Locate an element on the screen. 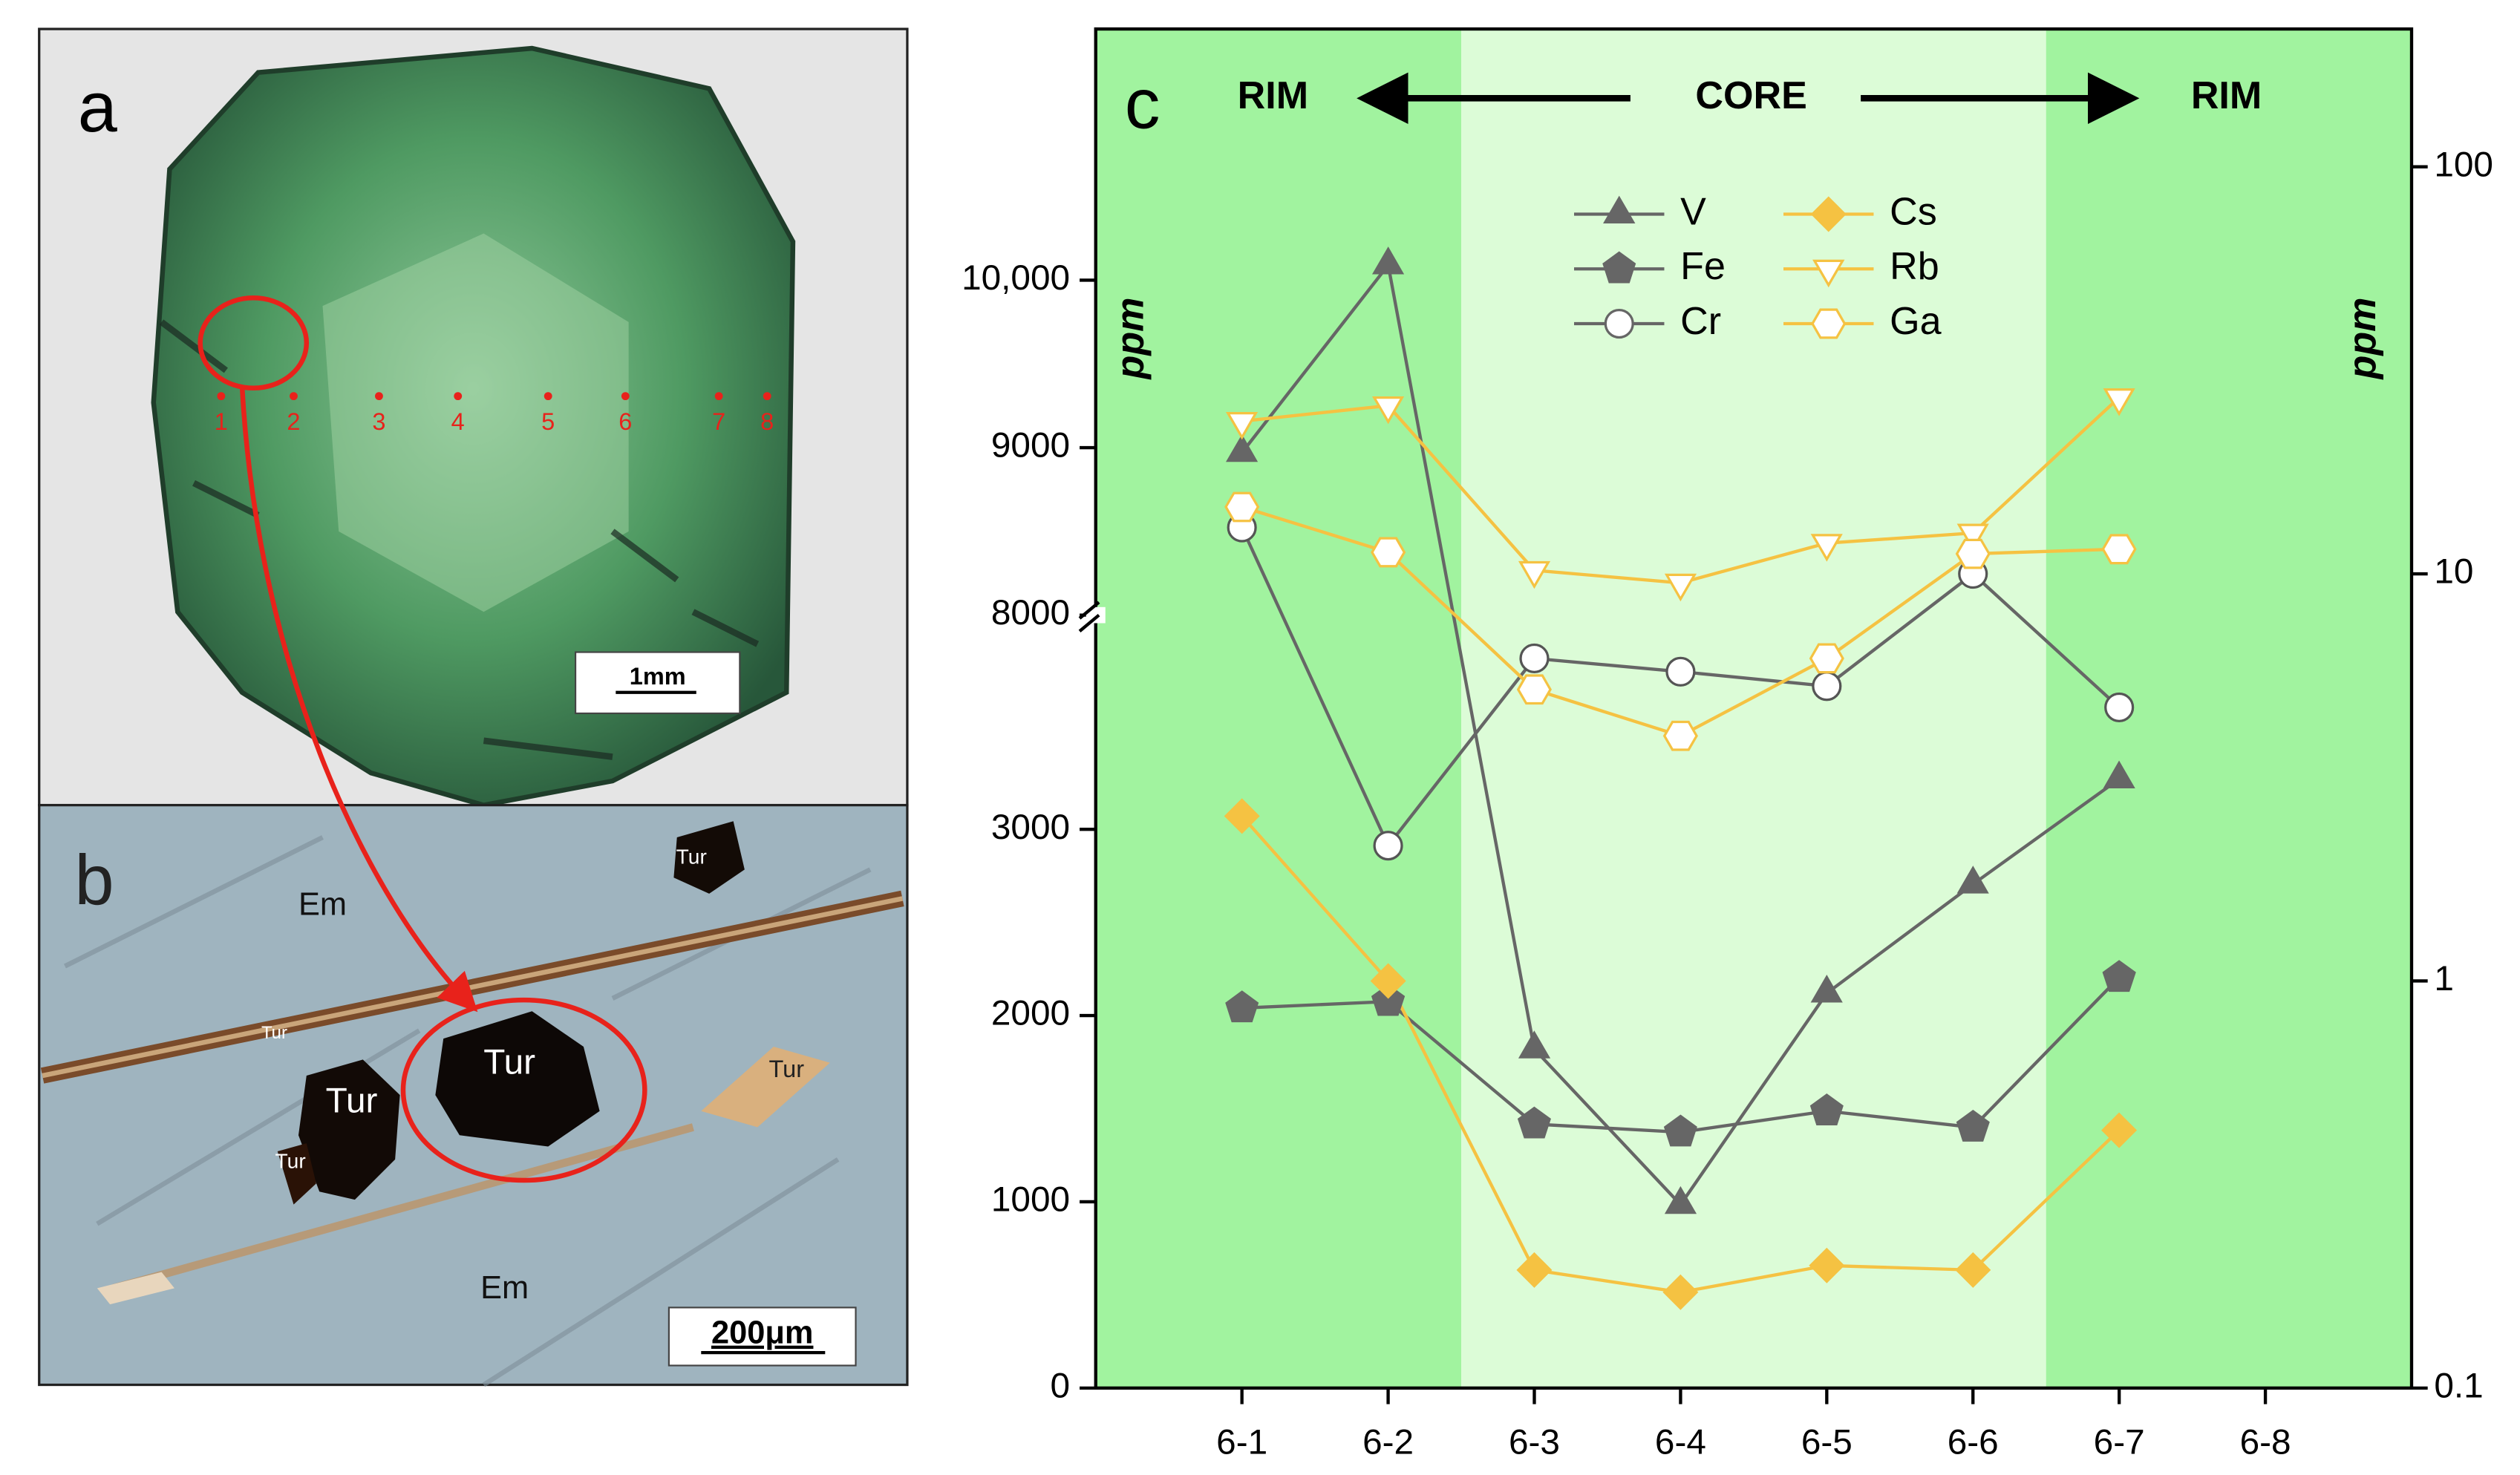 This screenshot has height=1475, width=2520. panel-label: a is located at coordinates (98, 108).